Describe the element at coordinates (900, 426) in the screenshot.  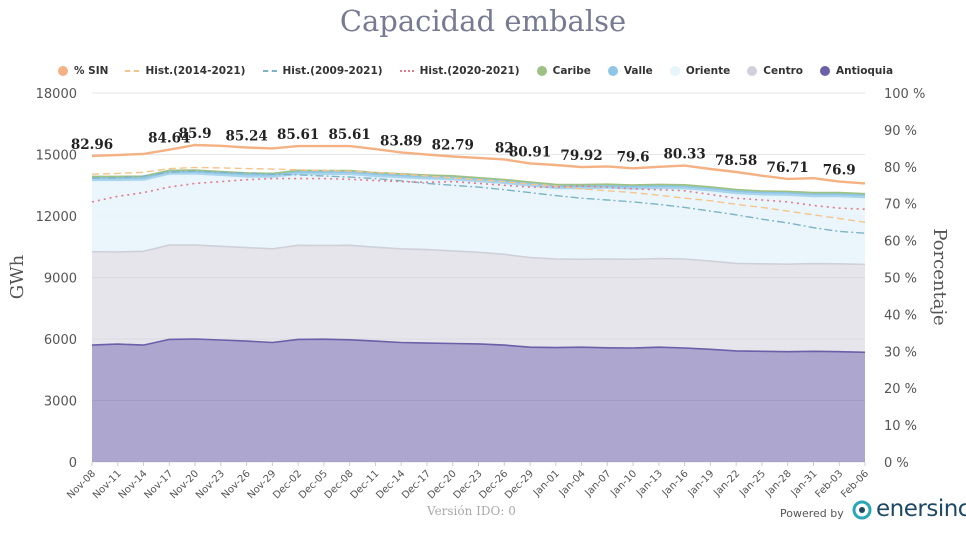
I see `y2-tick-label: 10 %` at that location.